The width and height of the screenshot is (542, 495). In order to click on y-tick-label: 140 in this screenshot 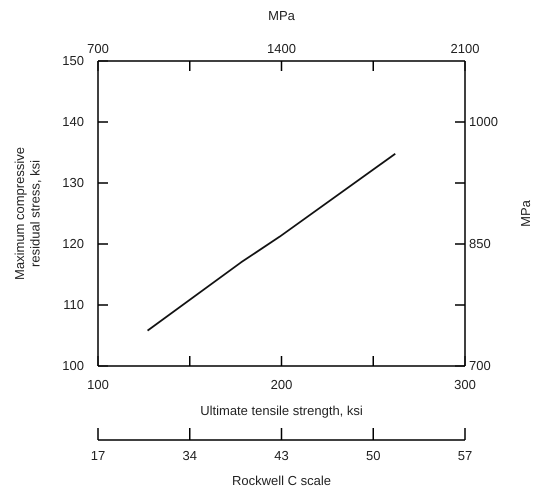, I will do `click(73, 122)`.